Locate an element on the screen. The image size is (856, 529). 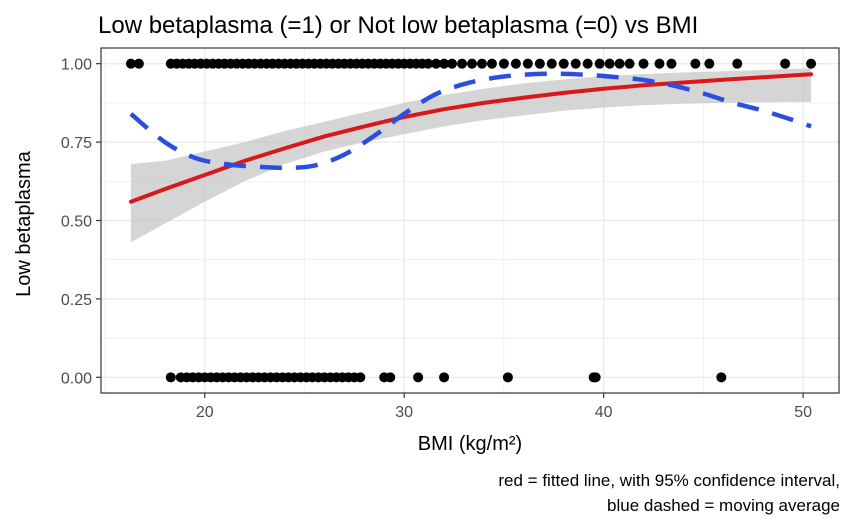
x-axis: 20 30 40 50 is located at coordinates (504, 407).